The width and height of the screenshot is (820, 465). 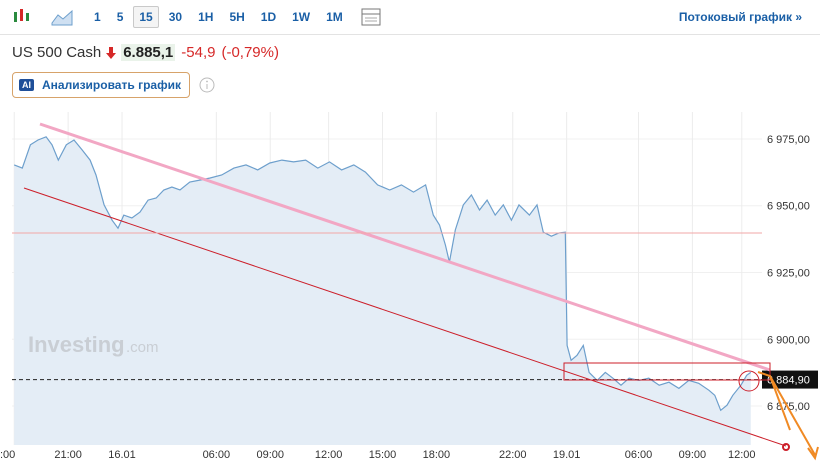 What do you see at coordinates (788, 207) in the screenshot?
I see `y-tick-label: 6 950,00` at bounding box center [788, 207].